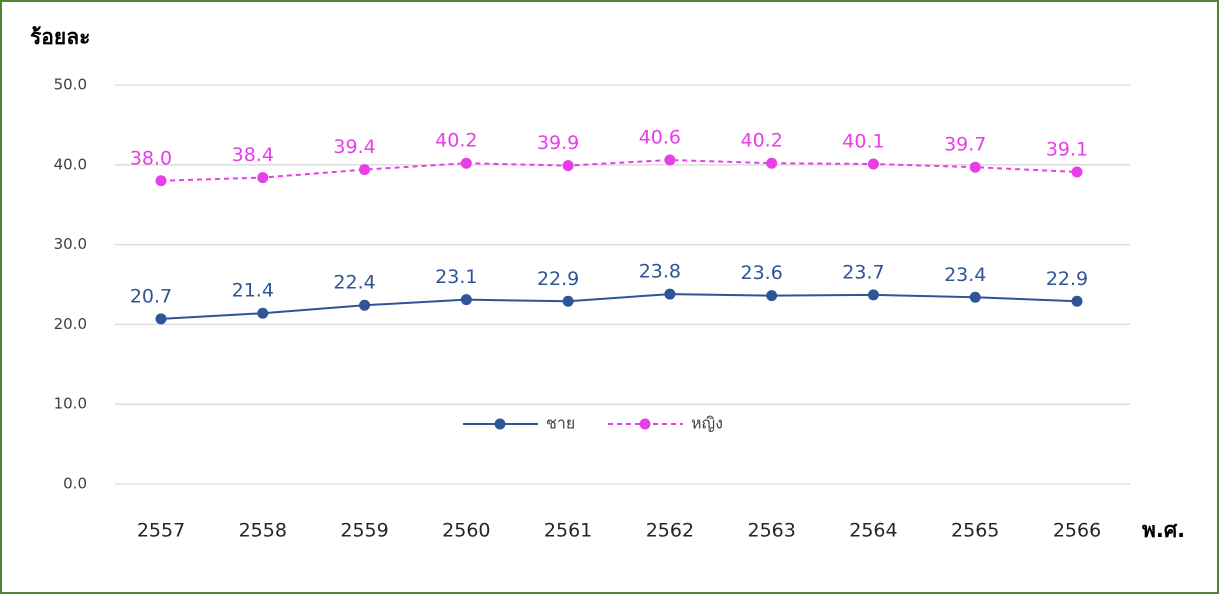 The image size is (1219, 594). Describe the element at coordinates (70, 85) in the screenshot. I see `y-tick-label: 50.0` at that location.